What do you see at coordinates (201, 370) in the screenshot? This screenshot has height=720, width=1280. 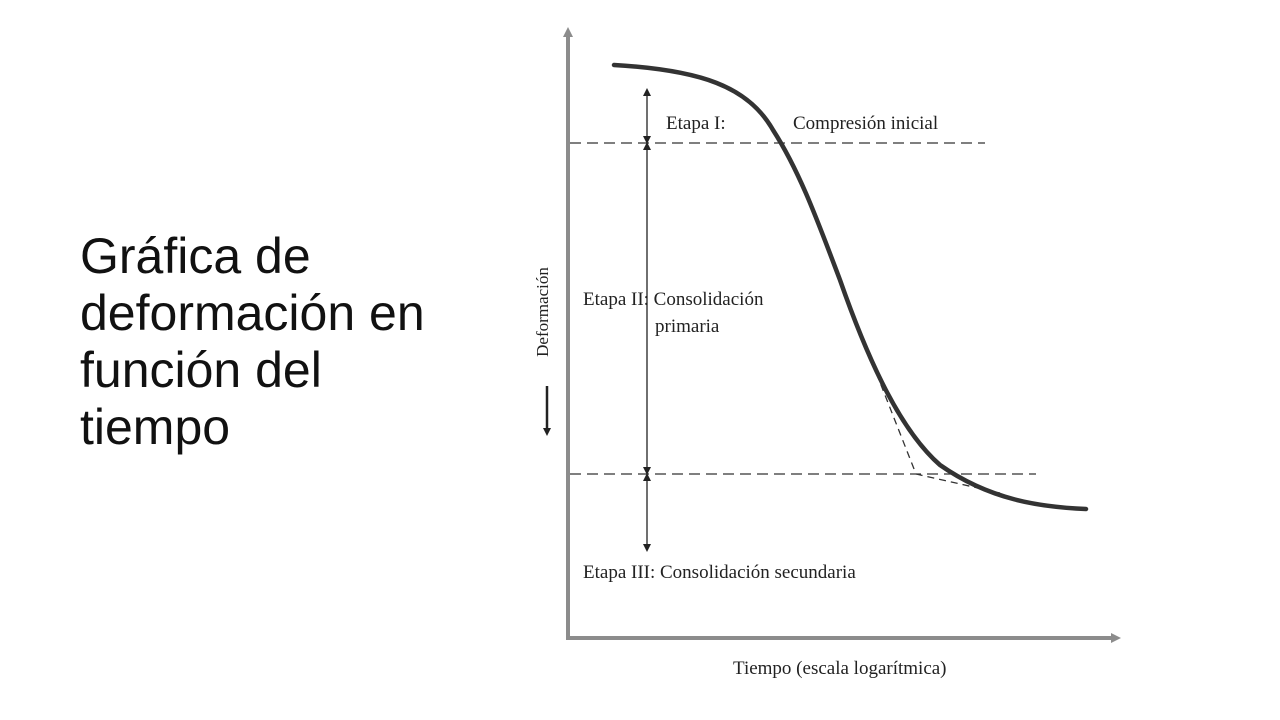 I see `slide-title-line-3: función del` at bounding box center [201, 370].